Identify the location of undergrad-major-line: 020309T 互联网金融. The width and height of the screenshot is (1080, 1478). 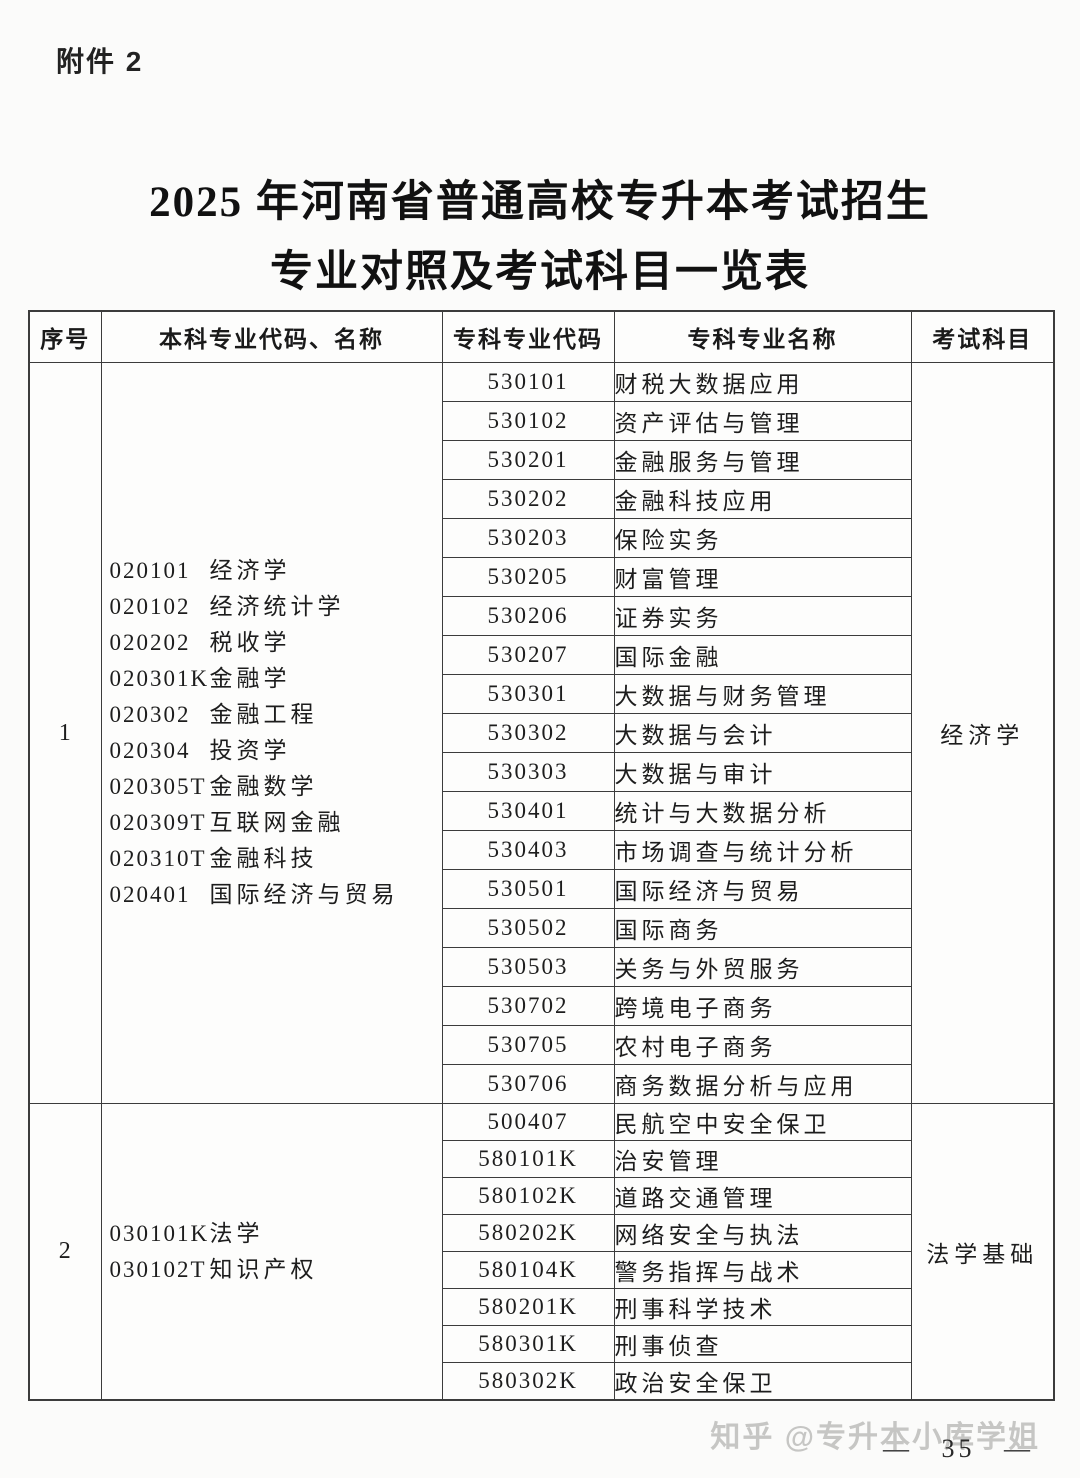
(276, 823).